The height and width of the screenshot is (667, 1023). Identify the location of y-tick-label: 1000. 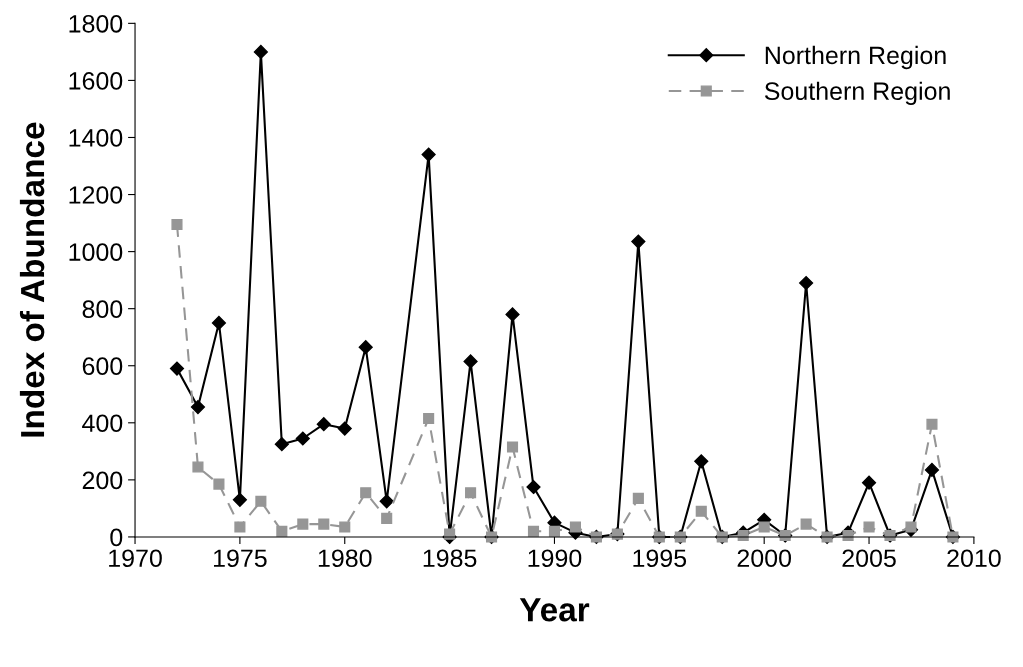
(96, 252).